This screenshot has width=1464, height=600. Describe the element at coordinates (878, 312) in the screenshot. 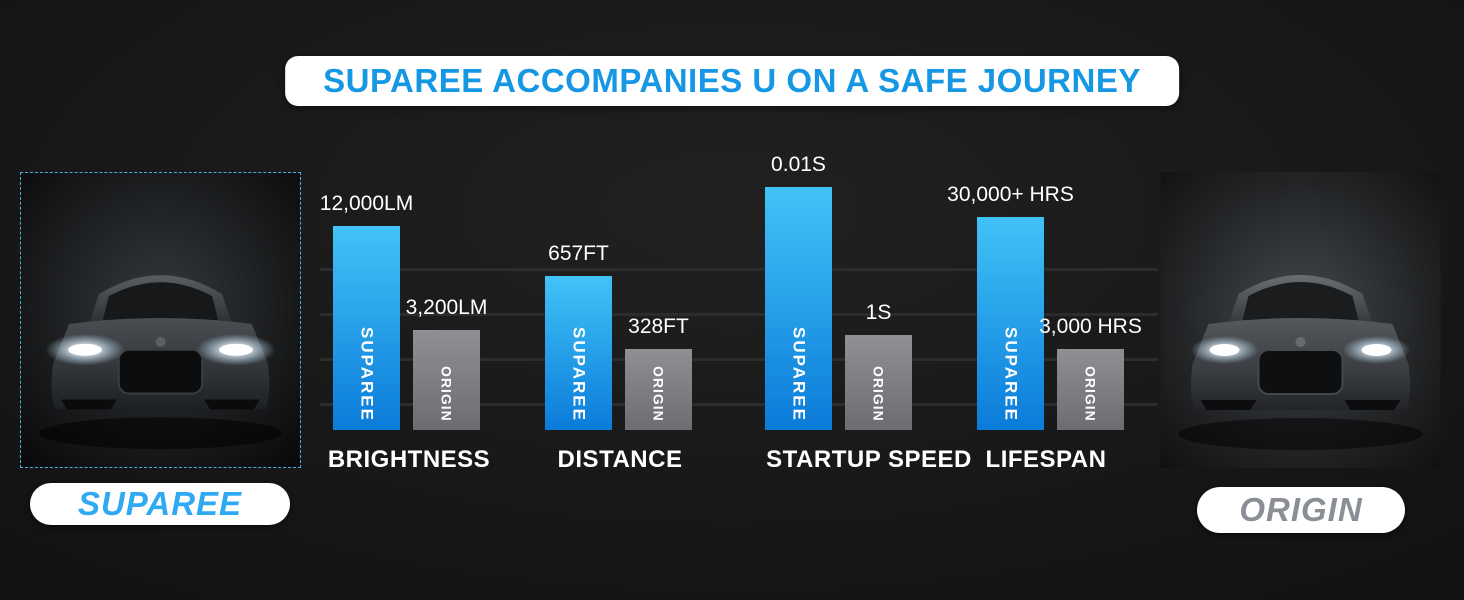

I see `origin-value-startup-speed: 1S` at that location.